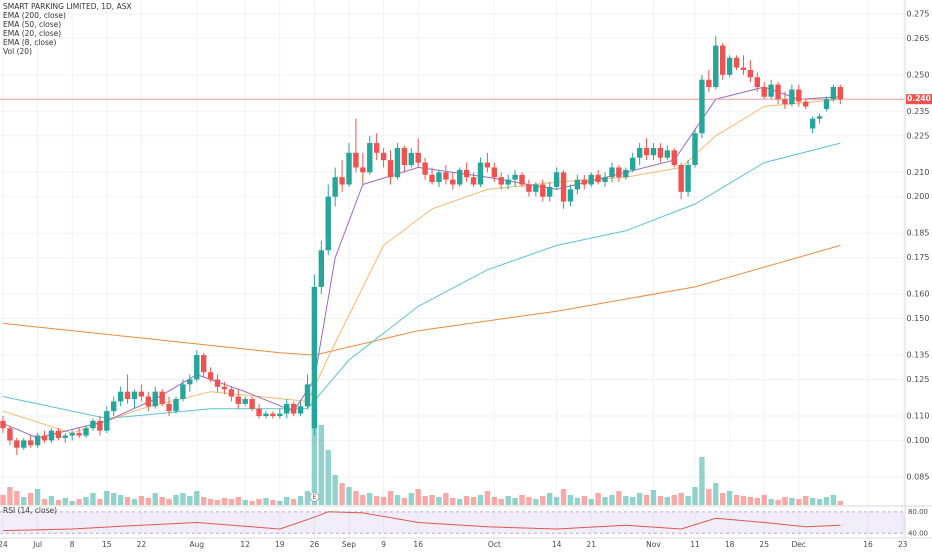  Describe the element at coordinates (17, 51) in the screenshot. I see `indicator-label: Vol (20)` at that location.